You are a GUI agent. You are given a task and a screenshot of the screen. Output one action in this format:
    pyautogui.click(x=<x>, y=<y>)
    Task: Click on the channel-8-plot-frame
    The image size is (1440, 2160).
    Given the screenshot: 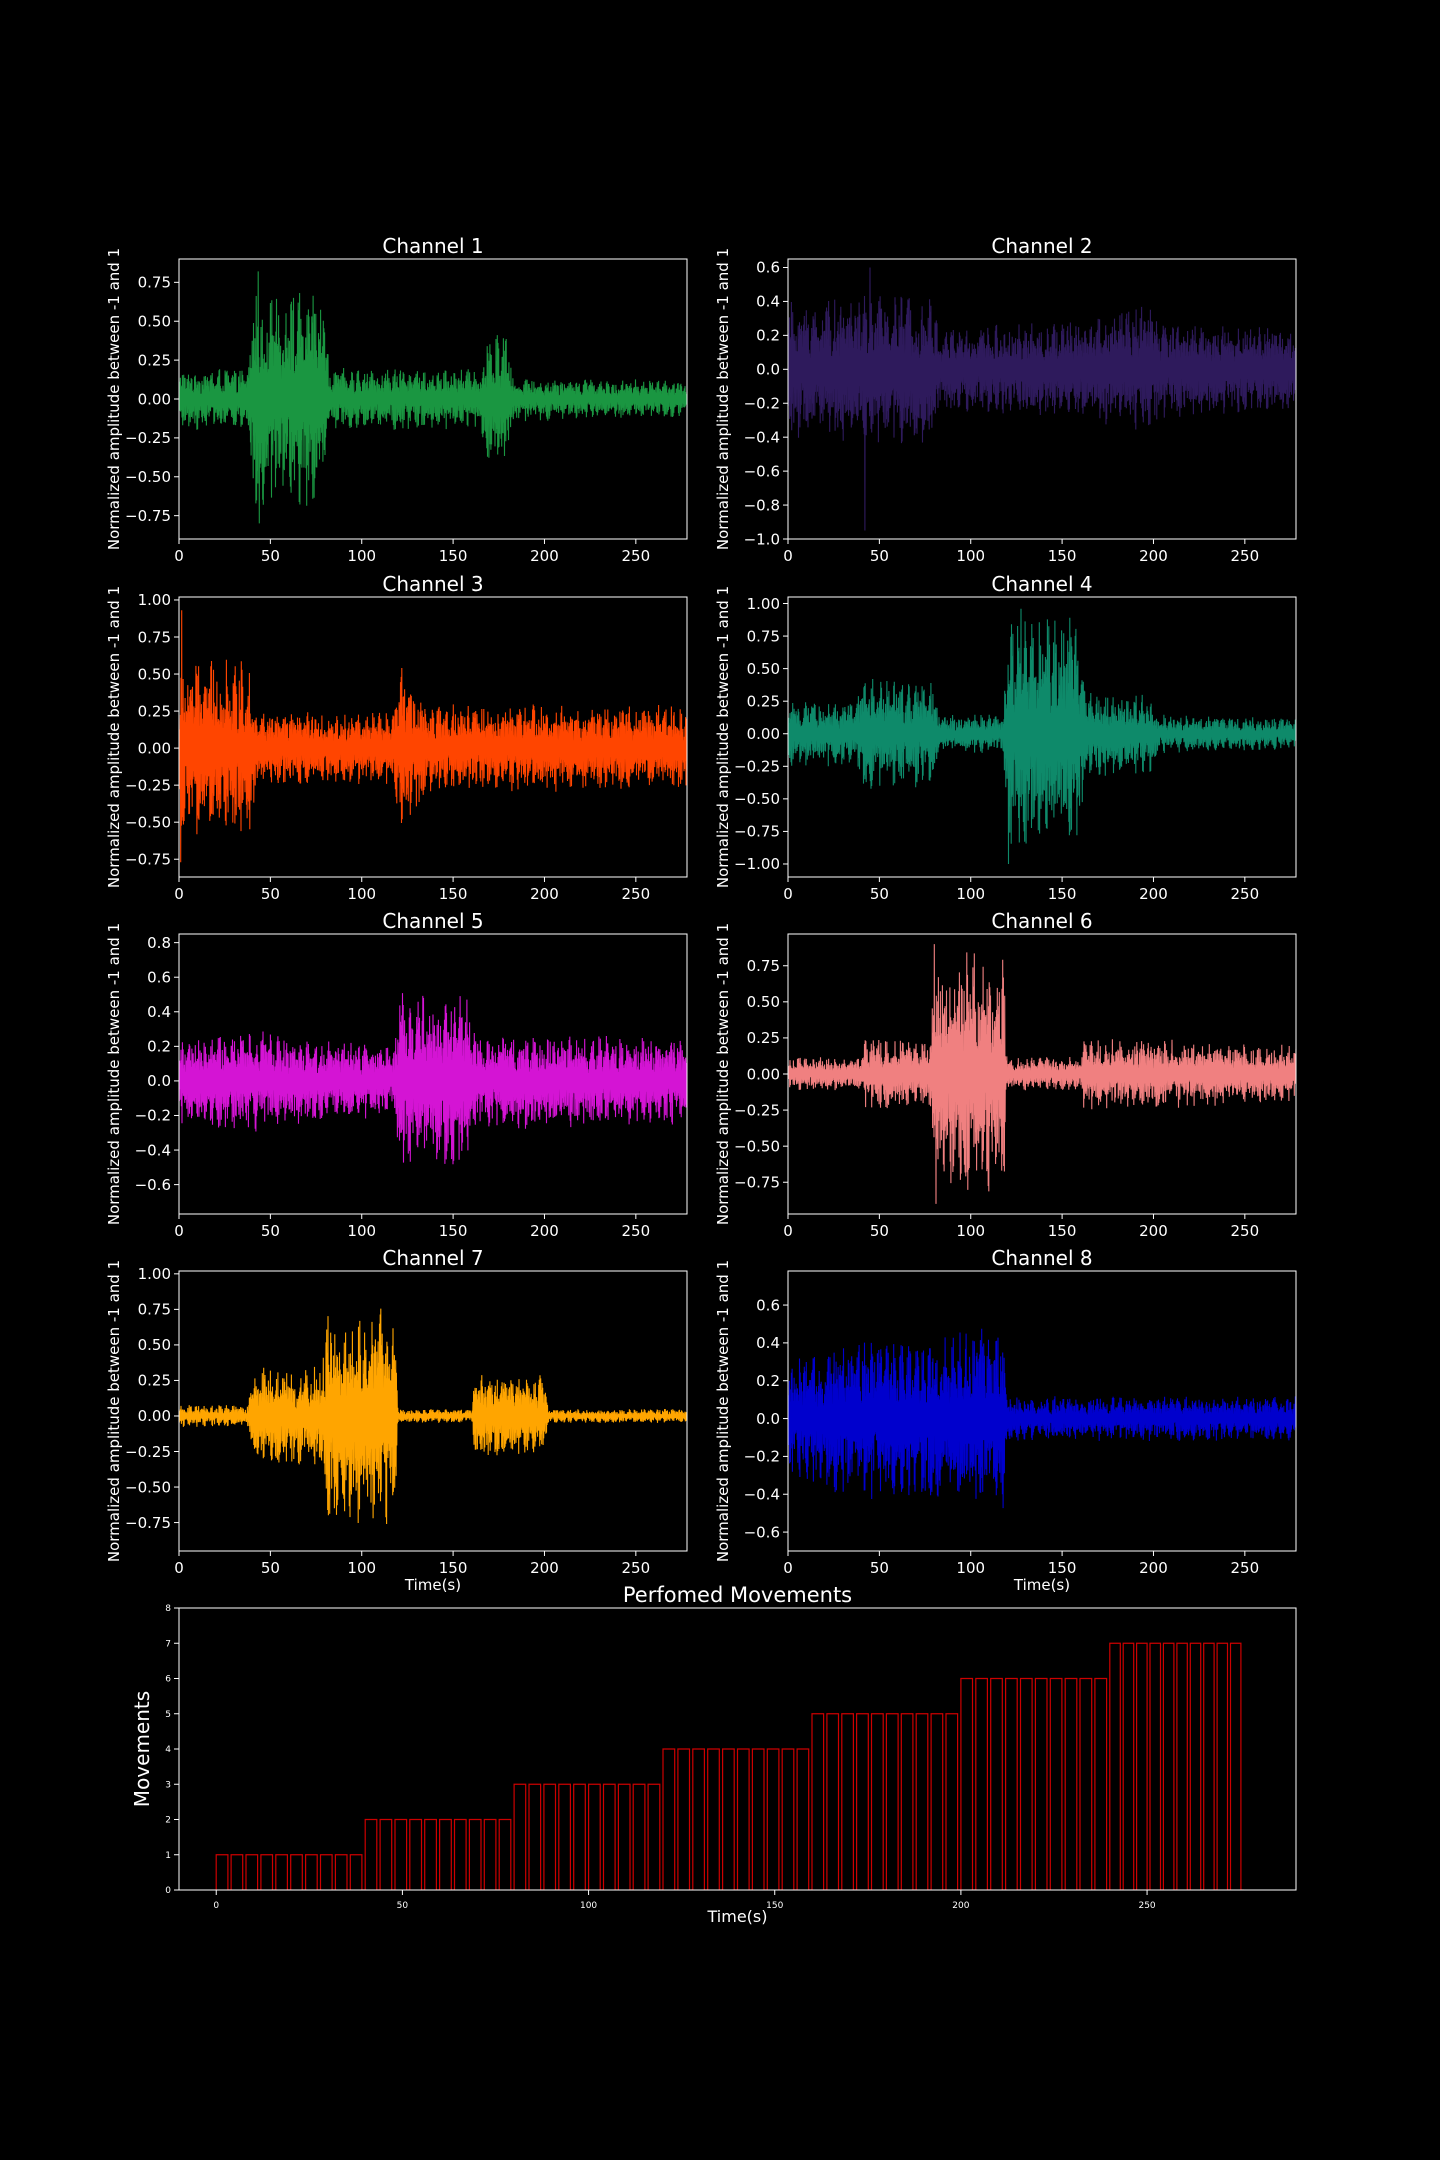 What is the action you would take?
    pyautogui.click(x=1042, y=1411)
    